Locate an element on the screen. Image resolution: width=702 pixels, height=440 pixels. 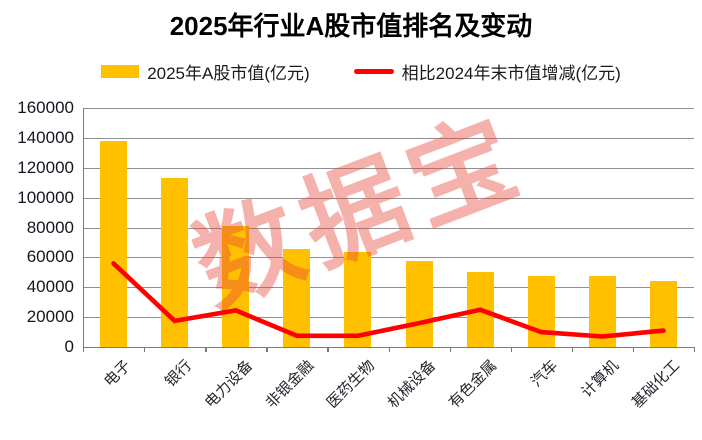
legend-line-swatch is located at coordinates (373, 71).